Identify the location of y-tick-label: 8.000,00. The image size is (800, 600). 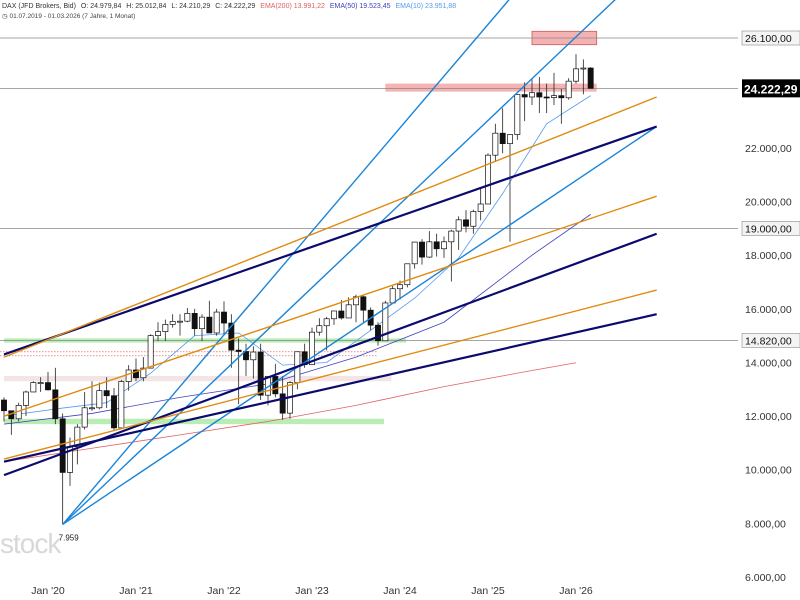
(765, 524).